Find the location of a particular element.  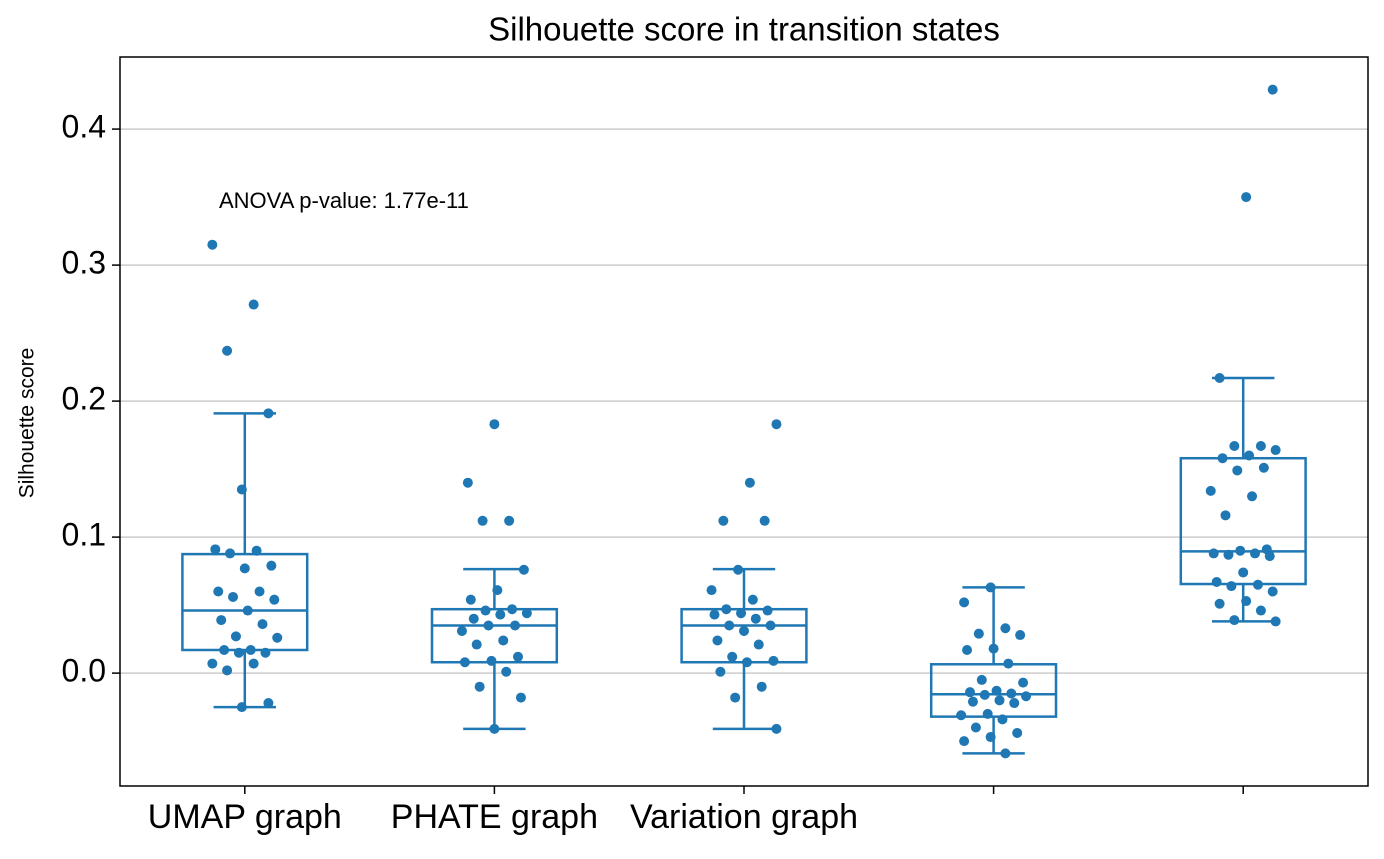

chart-title: Silhouette score in transition states is located at coordinates (744, 29).